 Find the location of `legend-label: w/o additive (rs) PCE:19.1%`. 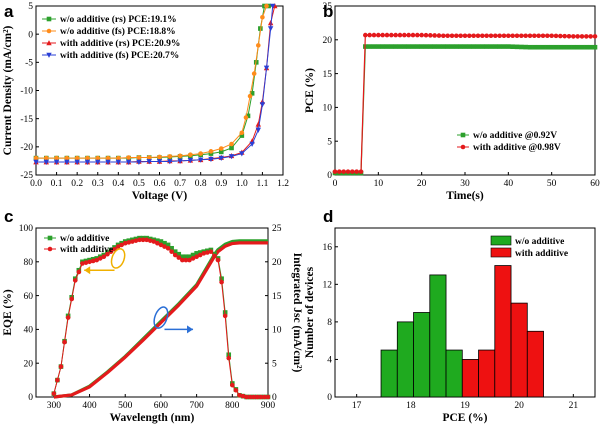

legend-label: w/o additive (rs) PCE:19.1% is located at coordinates (118, 19).